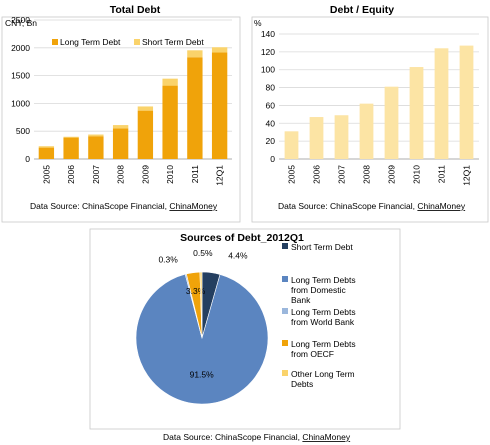  I want to click on debt-equity-bar-value-2010, so click(416, 113).